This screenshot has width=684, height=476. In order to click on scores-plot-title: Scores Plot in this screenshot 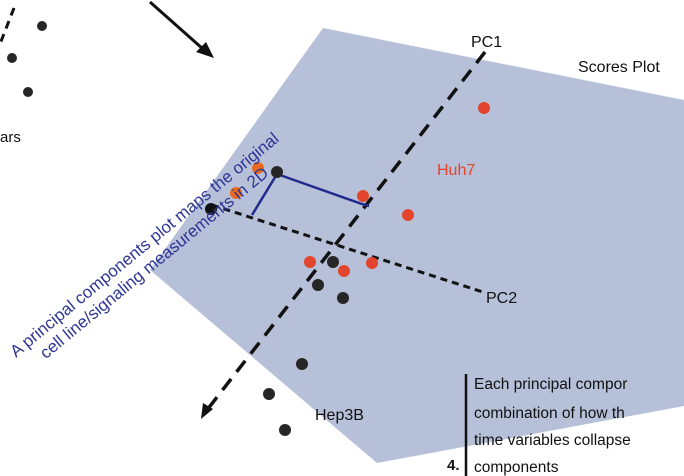, I will do `click(619, 67)`.